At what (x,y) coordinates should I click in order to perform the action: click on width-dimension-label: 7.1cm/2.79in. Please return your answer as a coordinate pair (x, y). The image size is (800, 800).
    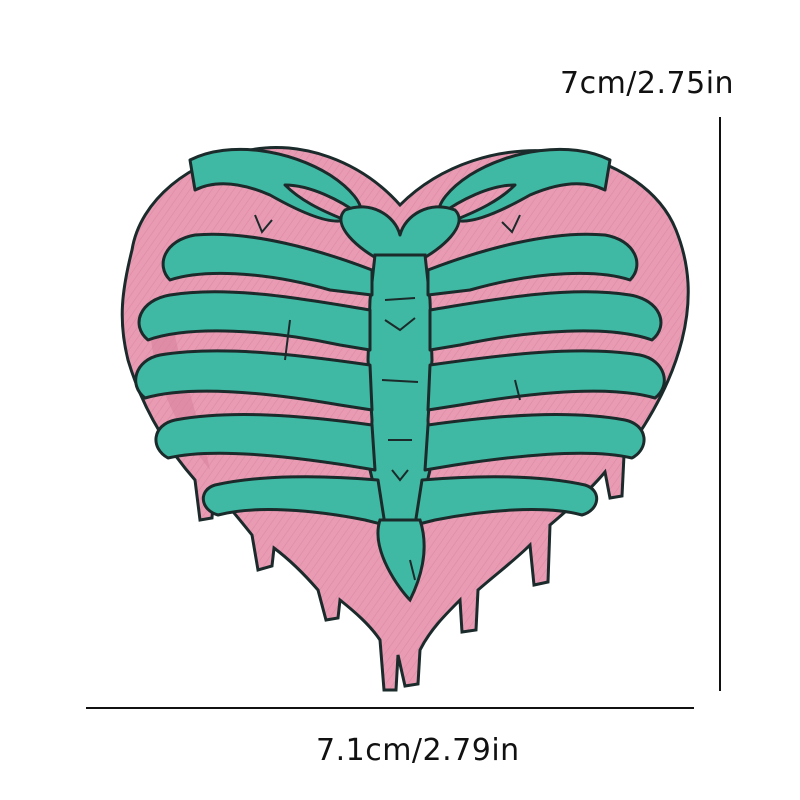
    Looking at the image, I should click on (418, 750).